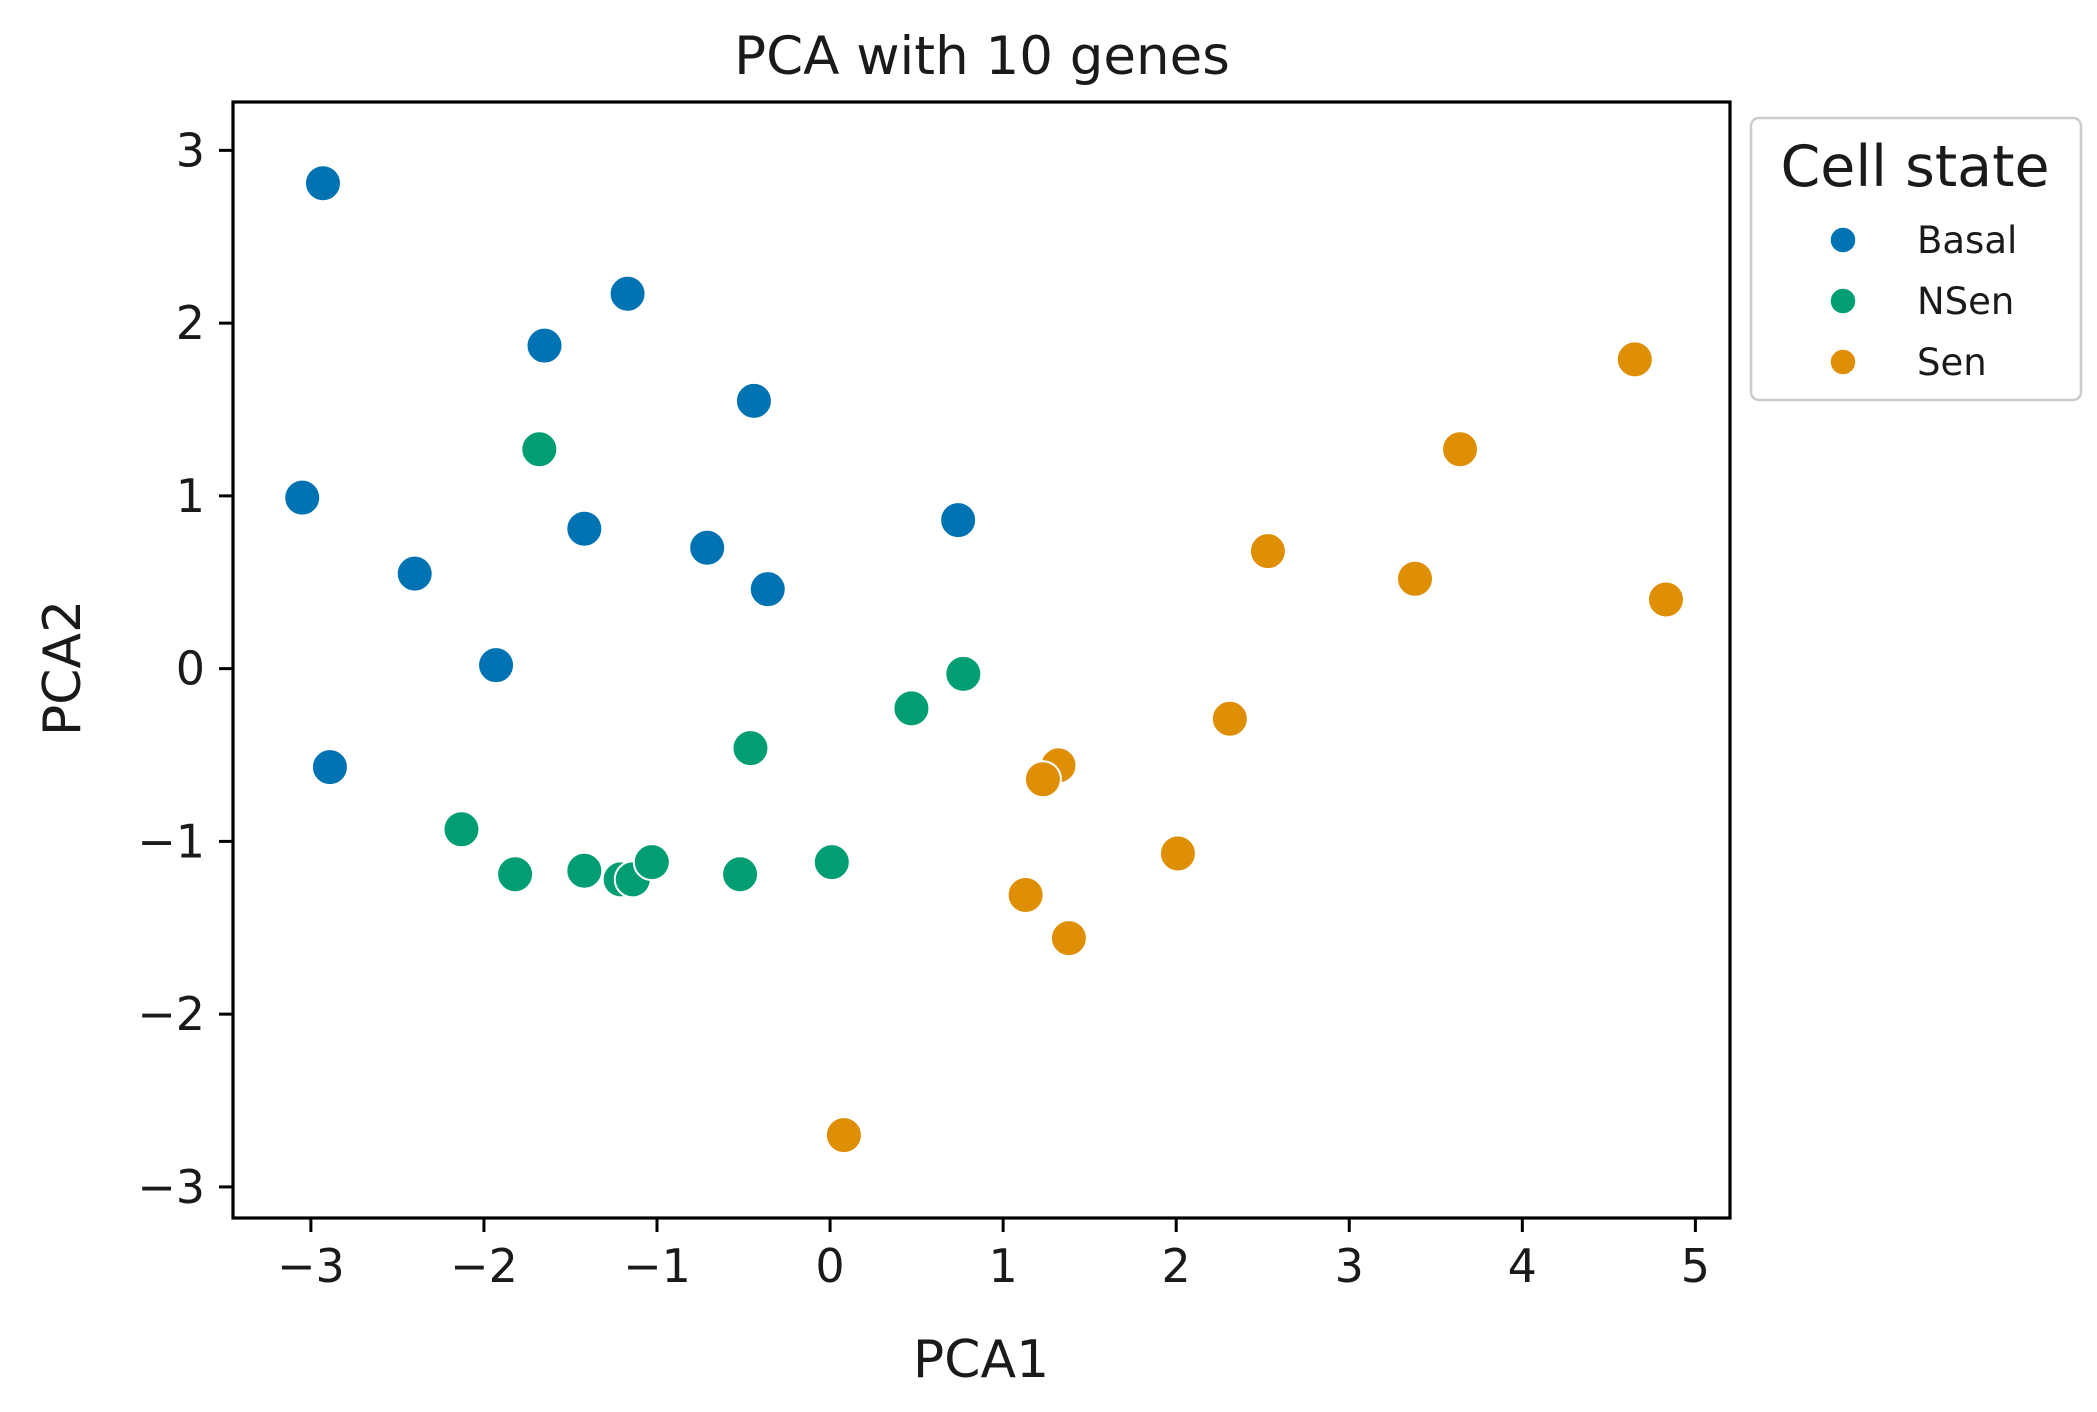  What do you see at coordinates (1695, 1266) in the screenshot?
I see `x-tick-label: 5` at bounding box center [1695, 1266].